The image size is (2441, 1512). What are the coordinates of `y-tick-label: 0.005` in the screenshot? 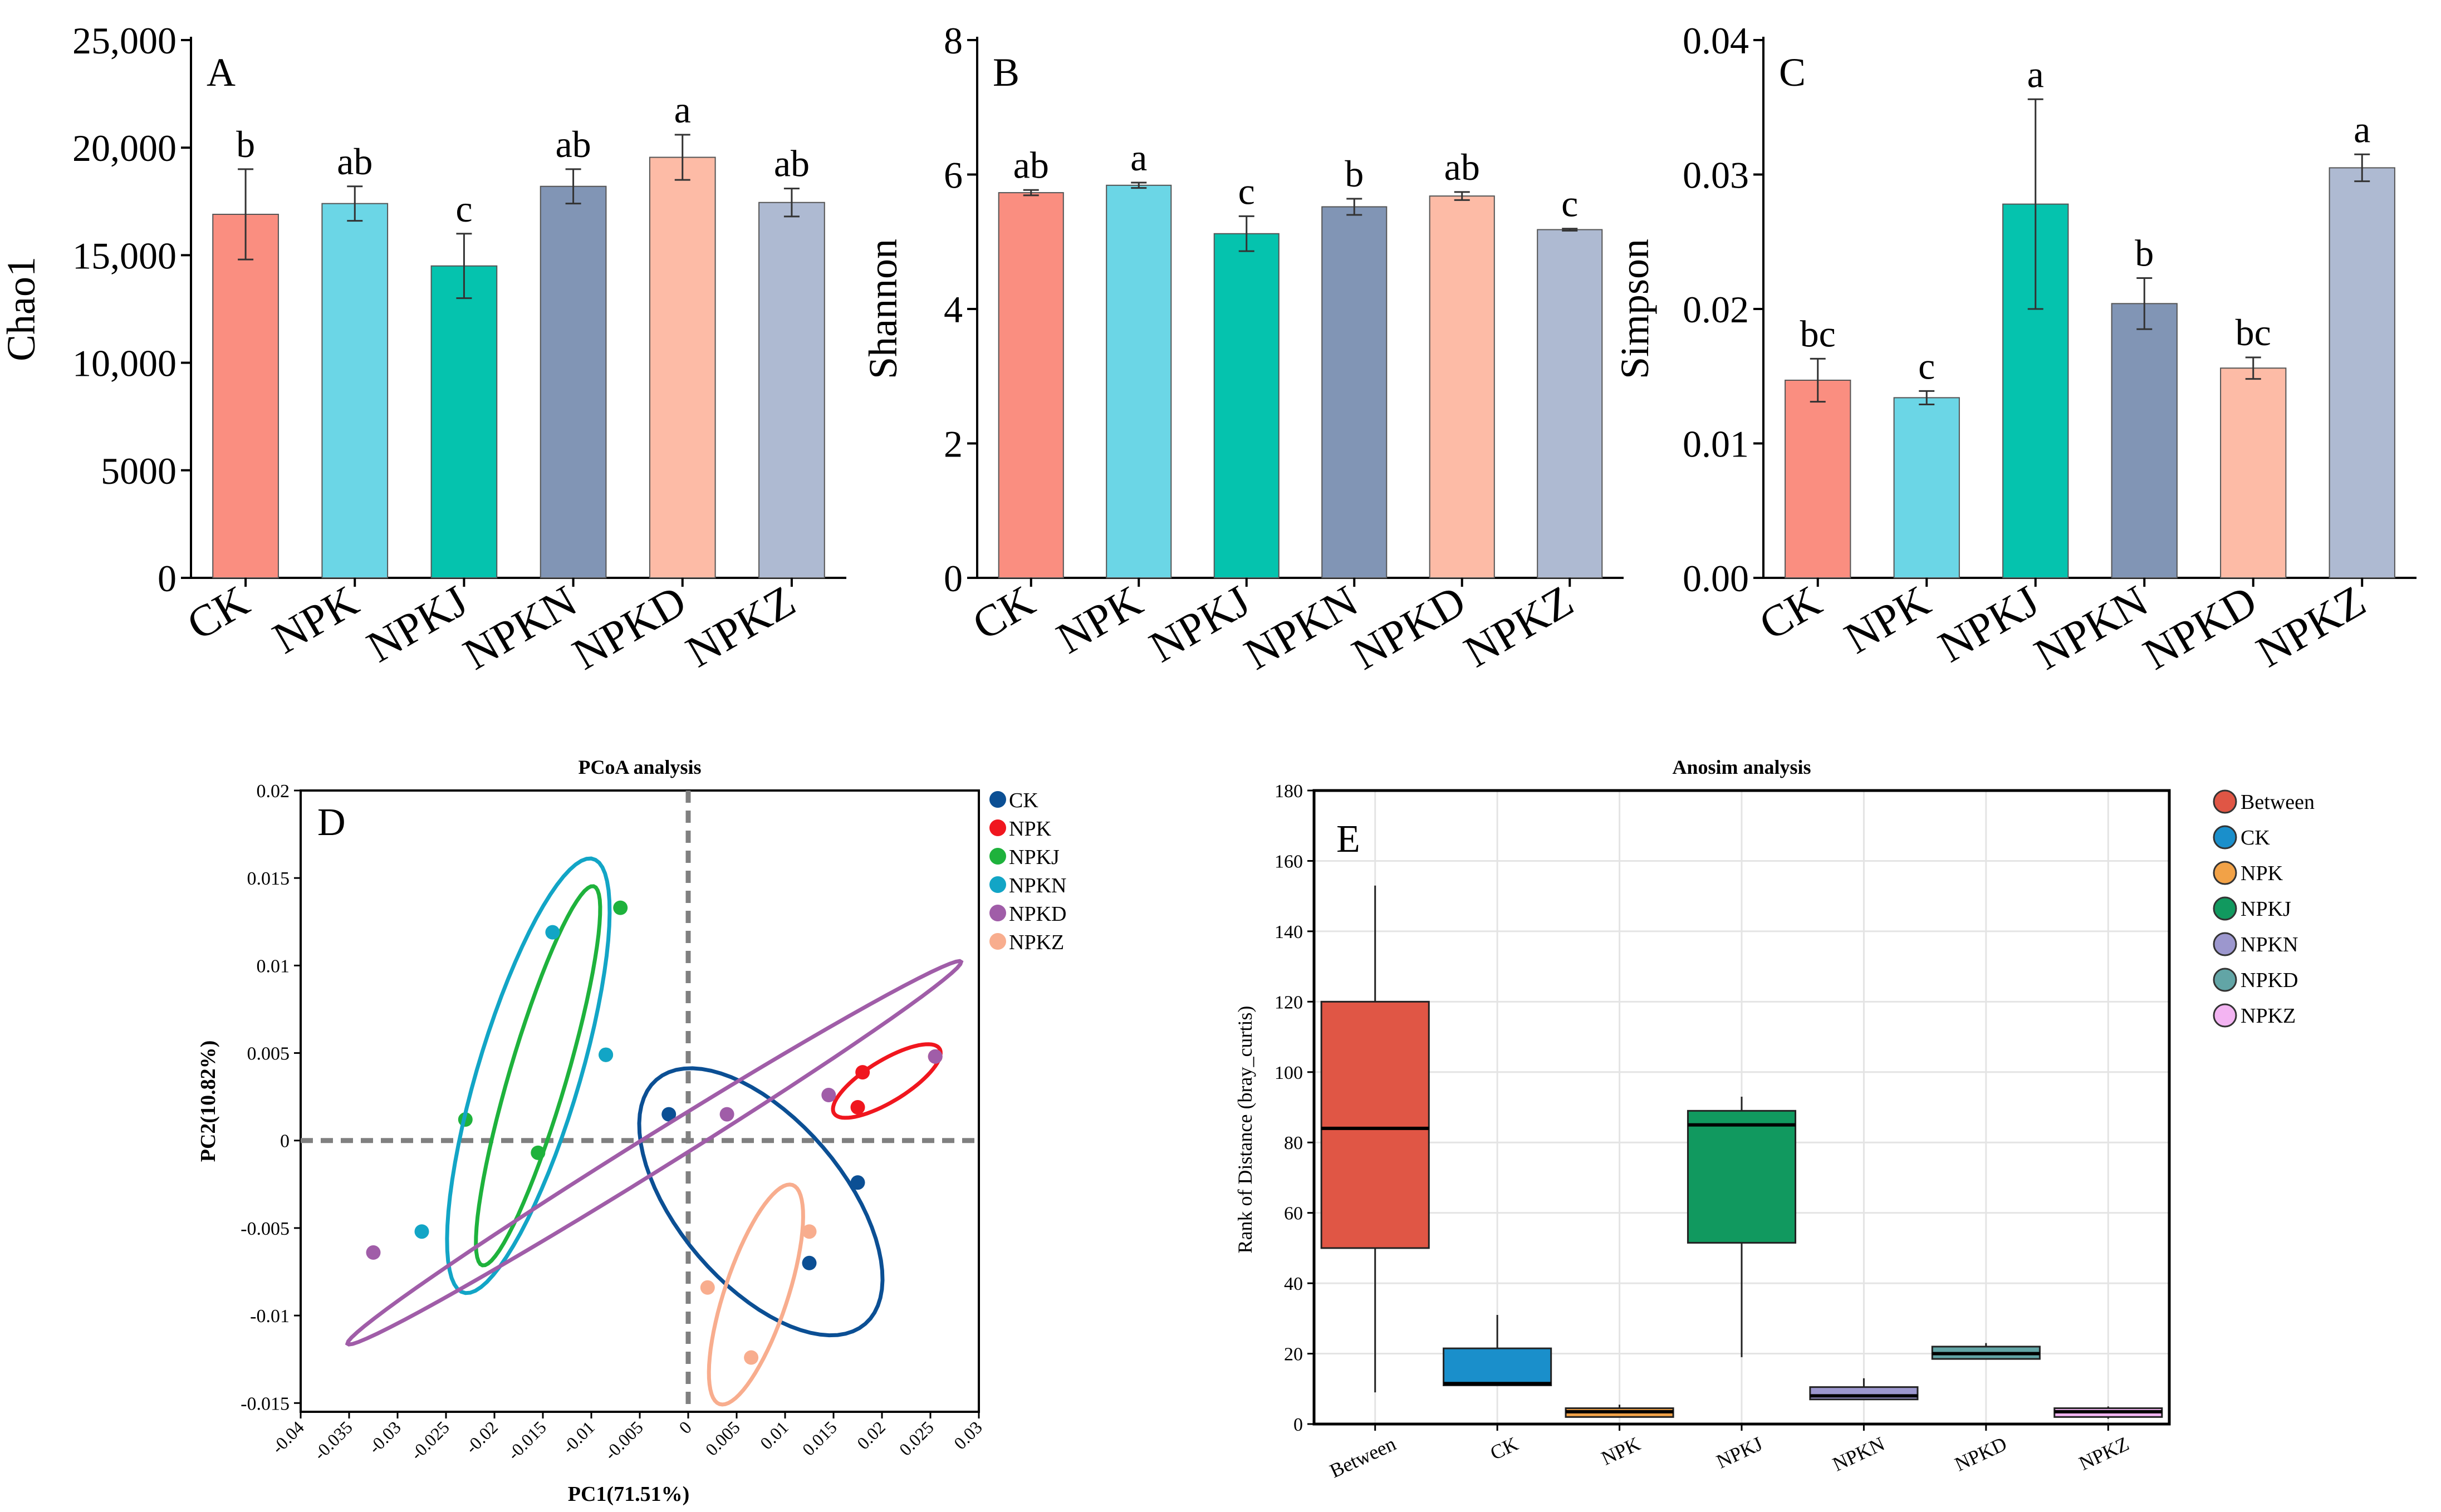 It's located at (268, 1054).